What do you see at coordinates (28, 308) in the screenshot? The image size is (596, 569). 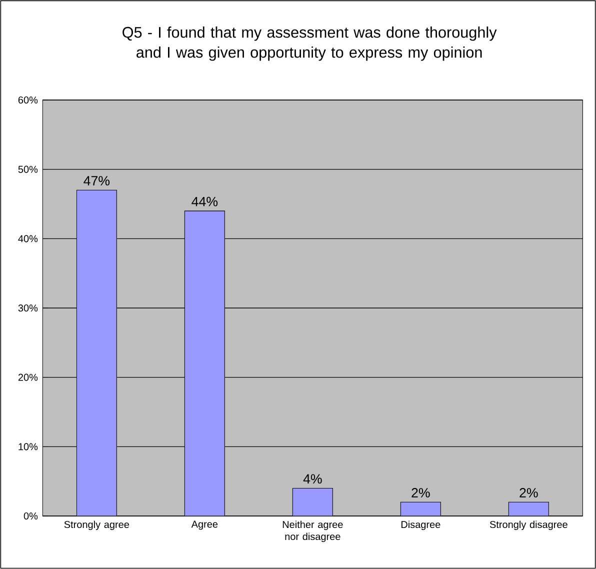 I see `y-tick-label: 30%` at bounding box center [28, 308].